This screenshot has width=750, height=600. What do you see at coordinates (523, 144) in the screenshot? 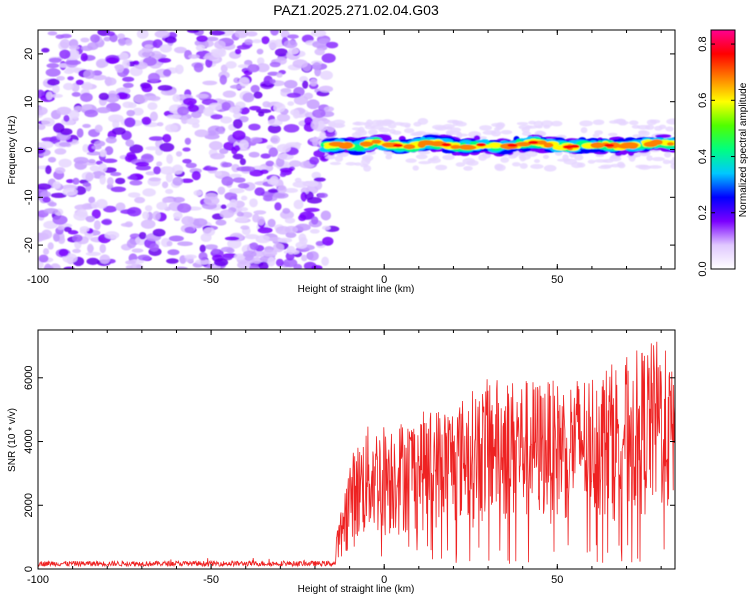
I see `spectrogram-signal-cell` at bounding box center [523, 144].